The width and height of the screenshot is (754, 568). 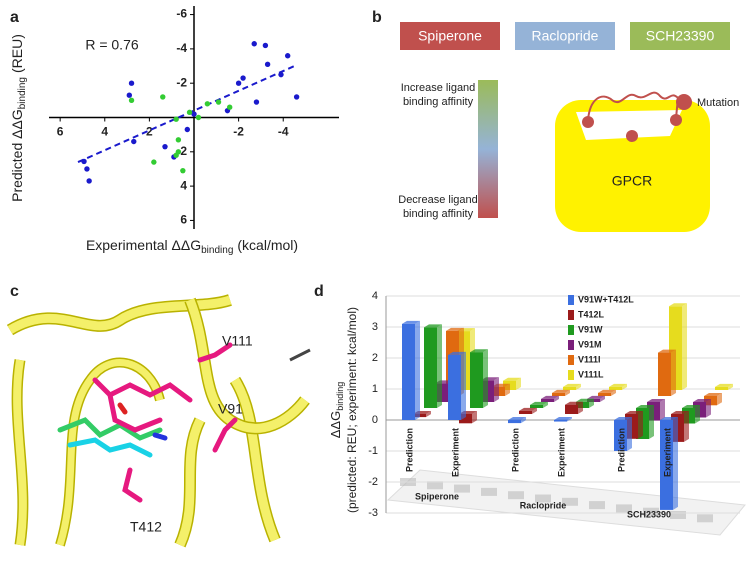 What do you see at coordinates (629, 125) in the screenshot?
I see `binding-pocket` at bounding box center [629, 125].